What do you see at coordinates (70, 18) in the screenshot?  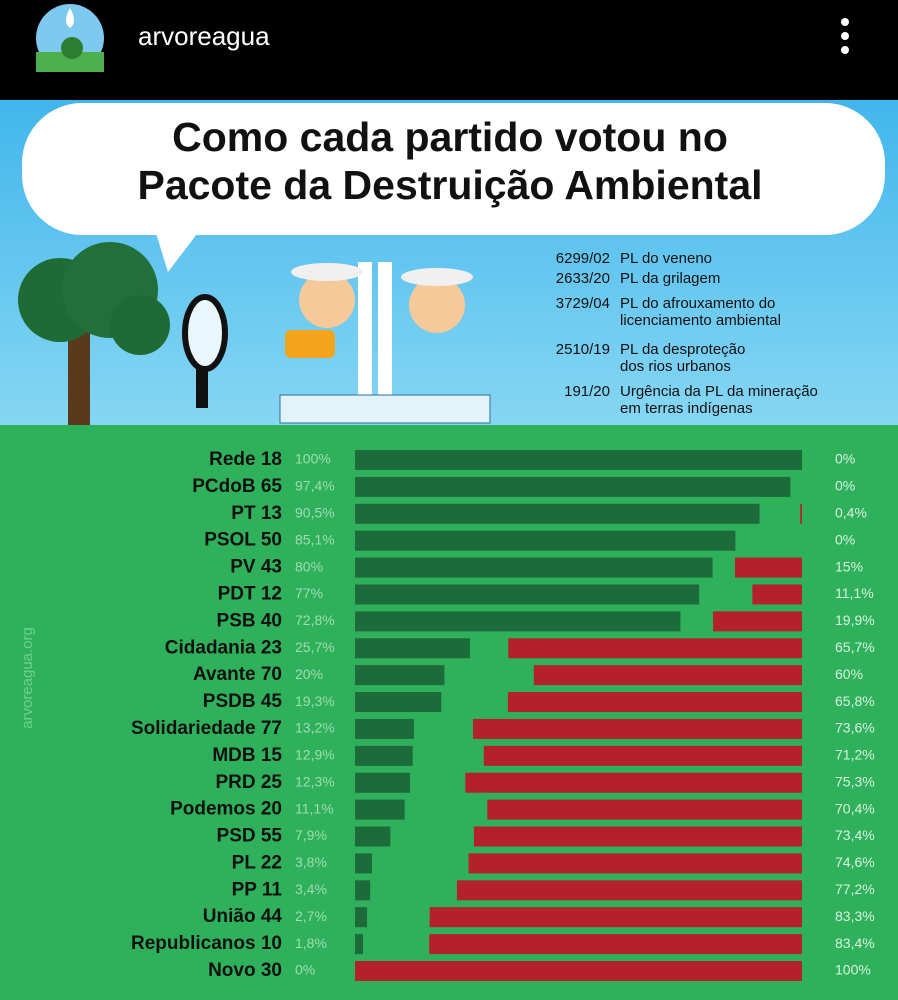 I see `avatar-drop` at bounding box center [70, 18].